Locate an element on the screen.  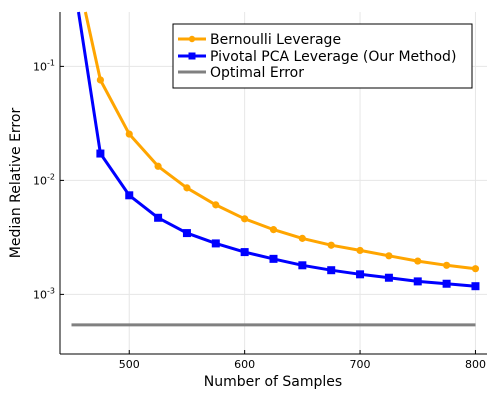
legend-marker-pivotal is located at coordinates (192, 56).